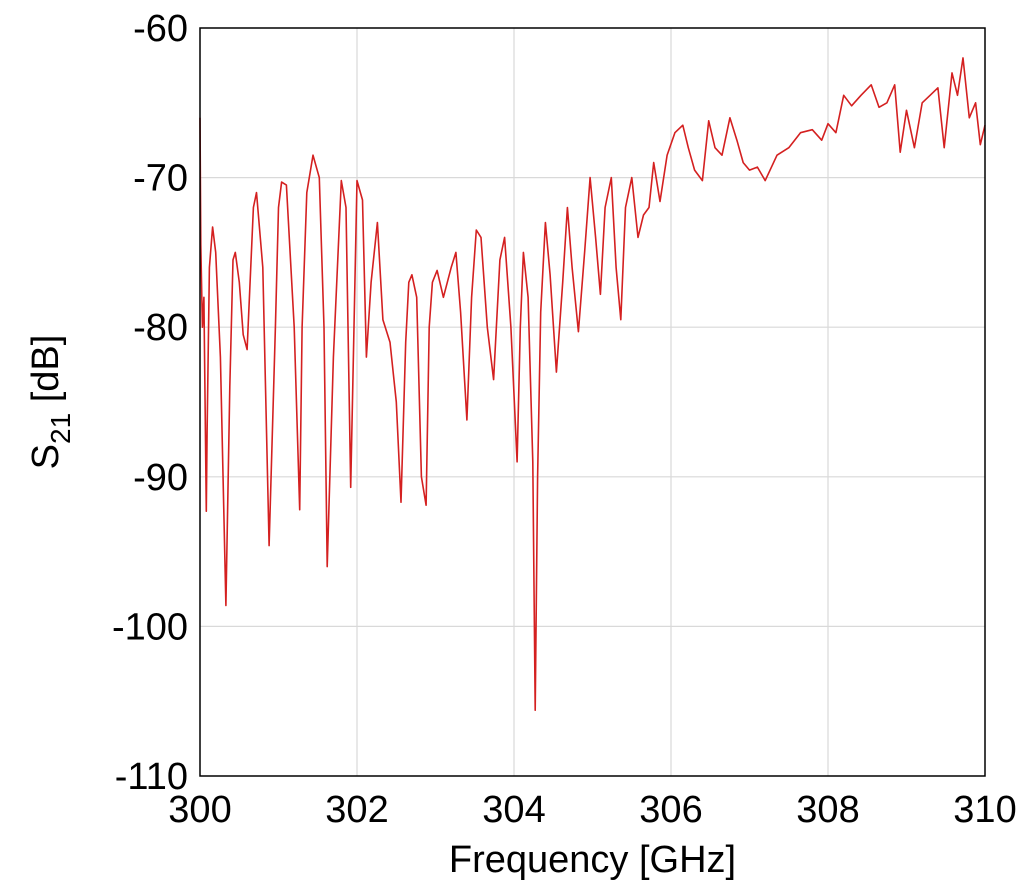  What do you see at coordinates (151, 777) in the screenshot?
I see `y-tick-label: -110` at bounding box center [151, 777].